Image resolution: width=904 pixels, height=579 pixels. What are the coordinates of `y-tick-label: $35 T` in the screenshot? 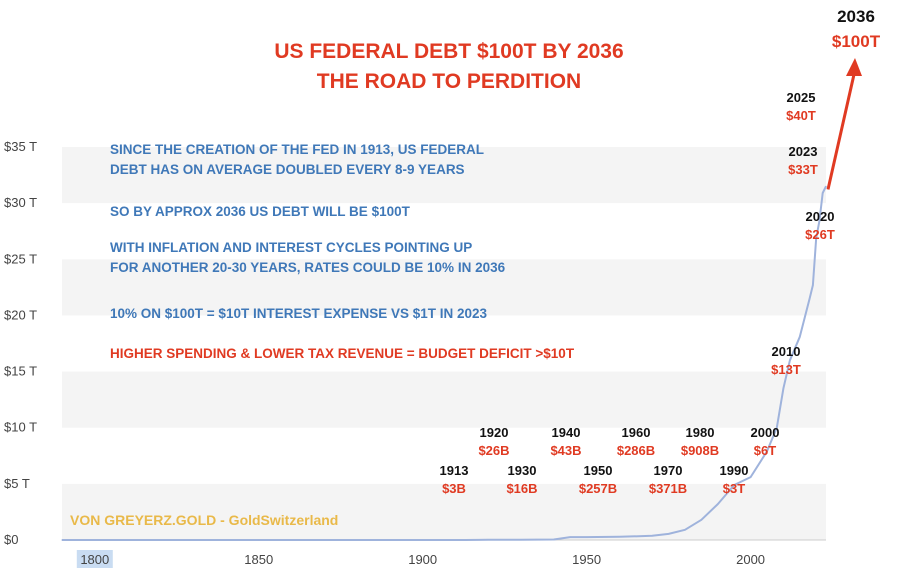 It's located at (20, 146).